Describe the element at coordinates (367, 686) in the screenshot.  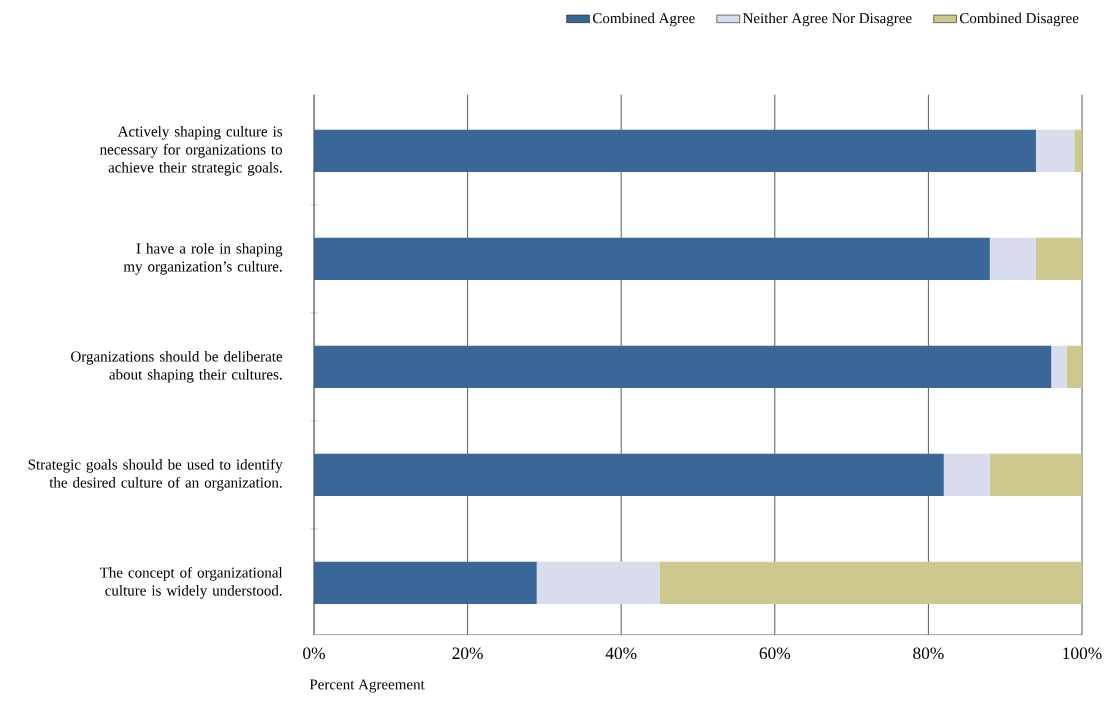
I see `x-axis-title: Percent Agreement` at that location.